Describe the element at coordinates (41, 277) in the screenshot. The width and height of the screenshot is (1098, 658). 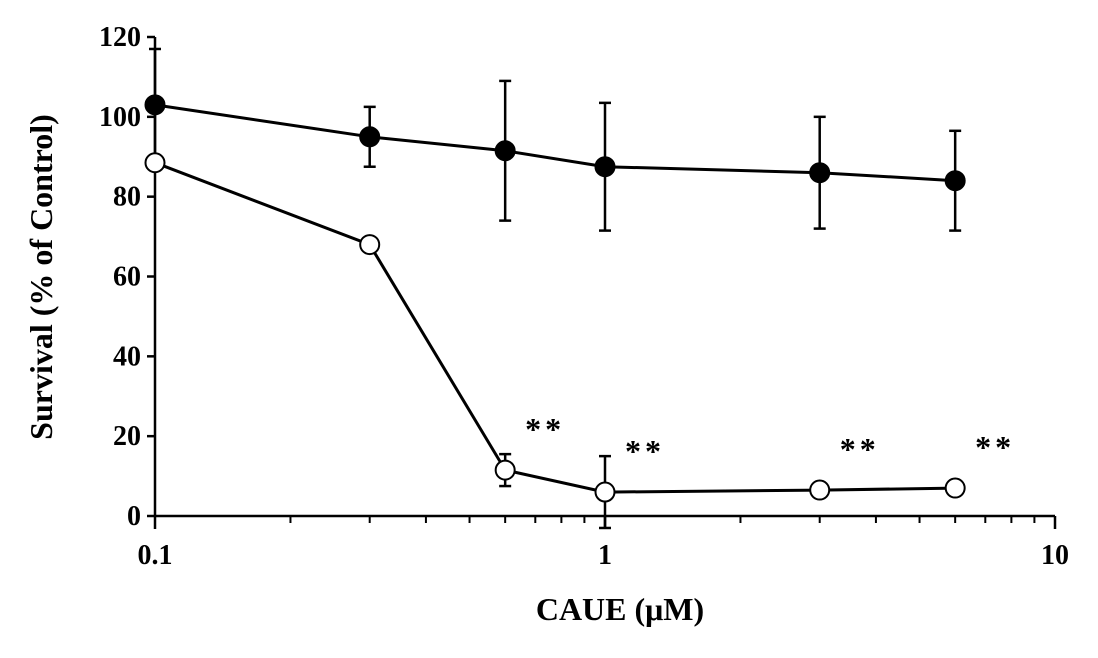
I see `y-axis-title: Survival (% of Control)` at that location.